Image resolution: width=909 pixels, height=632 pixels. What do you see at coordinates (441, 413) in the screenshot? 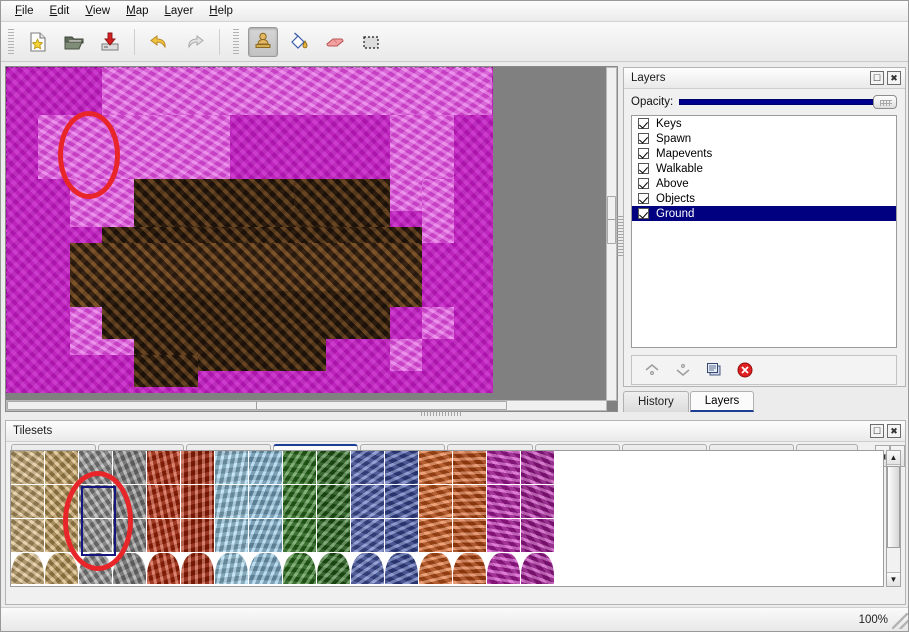
I see `canvas-bottom-splitter` at bounding box center [441, 413].